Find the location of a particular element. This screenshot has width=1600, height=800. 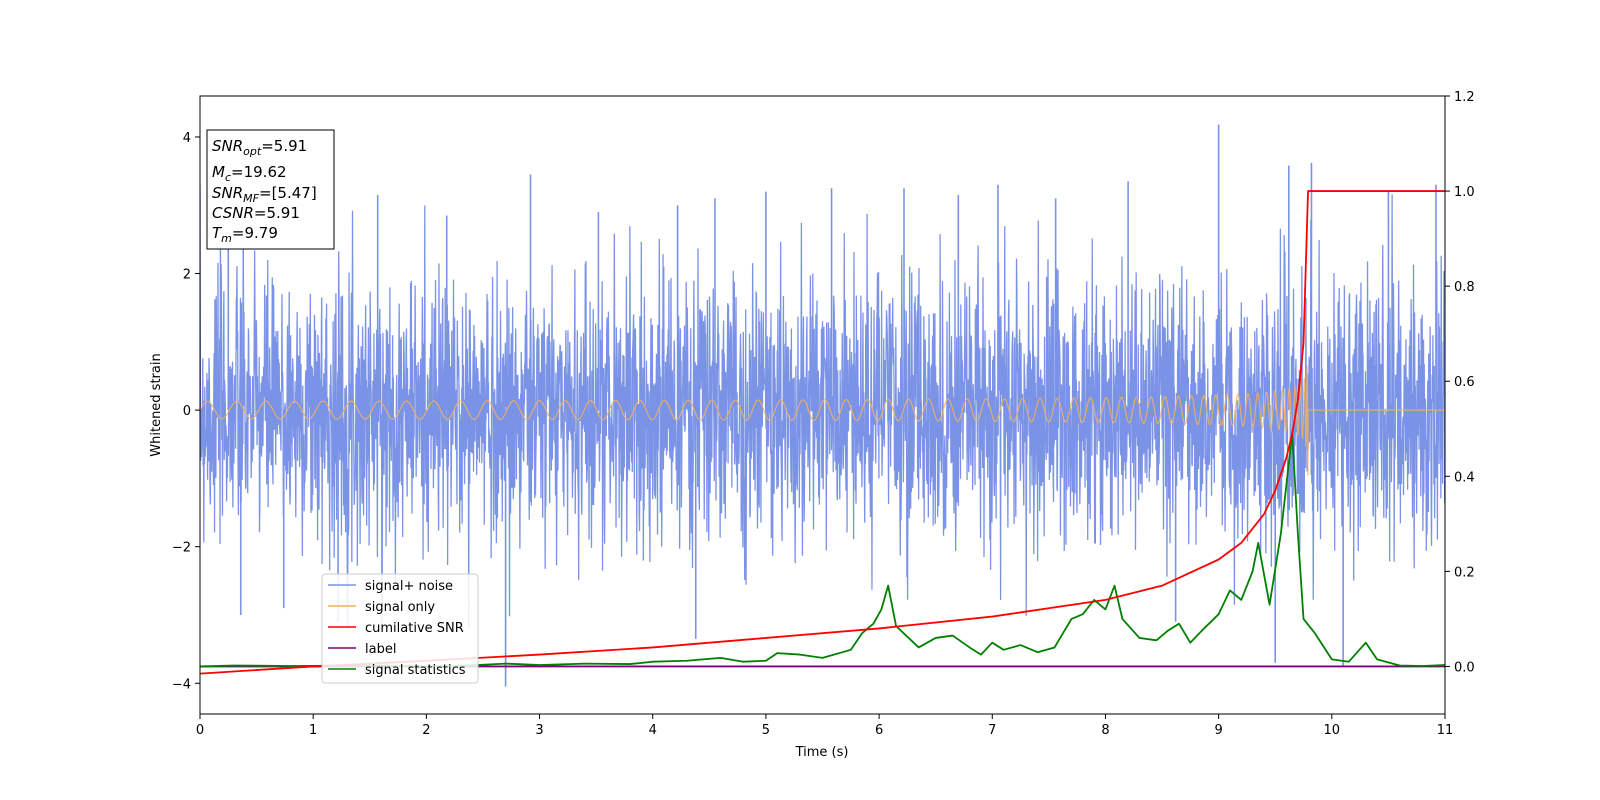

y-tick-label: 4 is located at coordinates (187, 138).